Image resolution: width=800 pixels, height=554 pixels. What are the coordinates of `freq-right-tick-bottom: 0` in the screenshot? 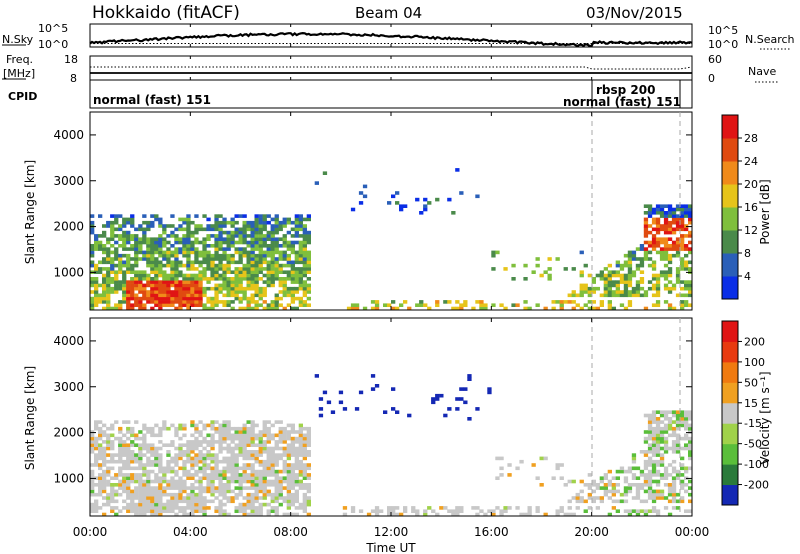 It's located at (711, 78).